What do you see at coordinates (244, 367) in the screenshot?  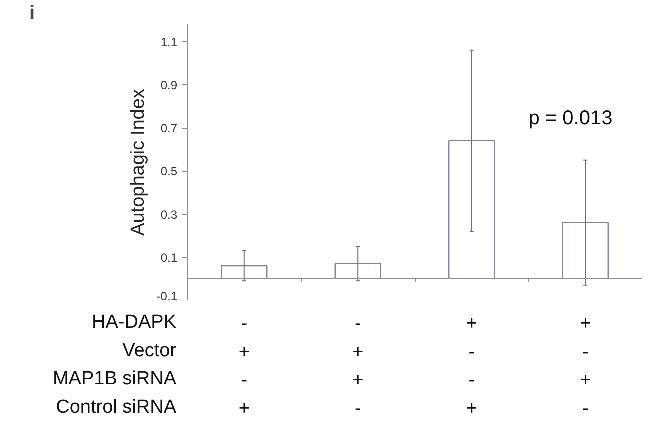 I see `x-tick-label: - + - +` at bounding box center [244, 367].